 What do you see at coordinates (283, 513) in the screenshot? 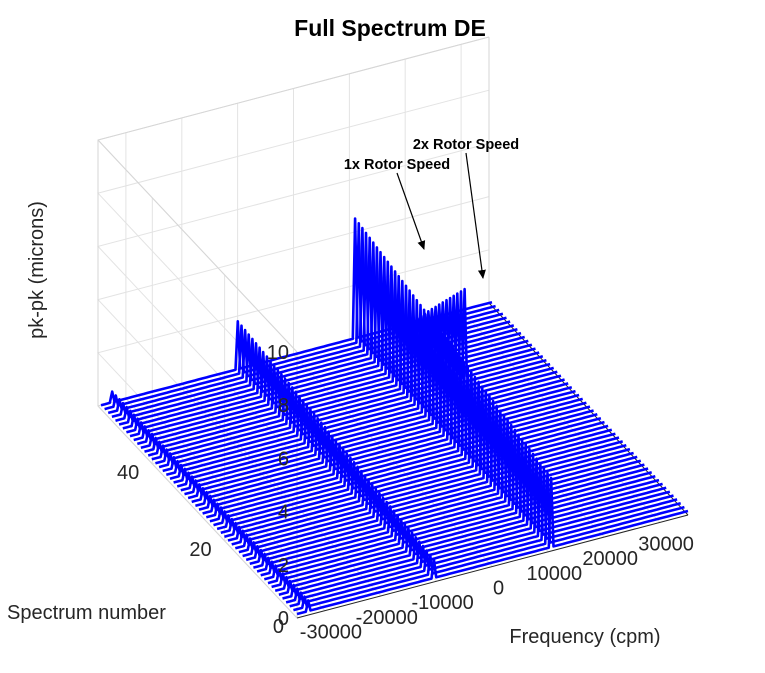
I see `z-tick-label: 4` at bounding box center [283, 513].